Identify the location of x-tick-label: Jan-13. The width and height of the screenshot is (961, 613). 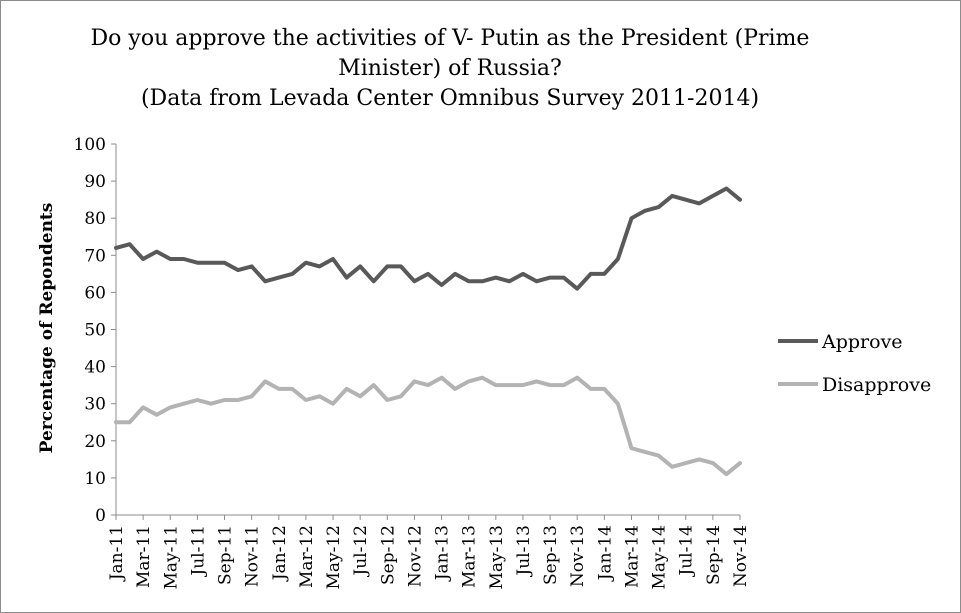
(443, 553).